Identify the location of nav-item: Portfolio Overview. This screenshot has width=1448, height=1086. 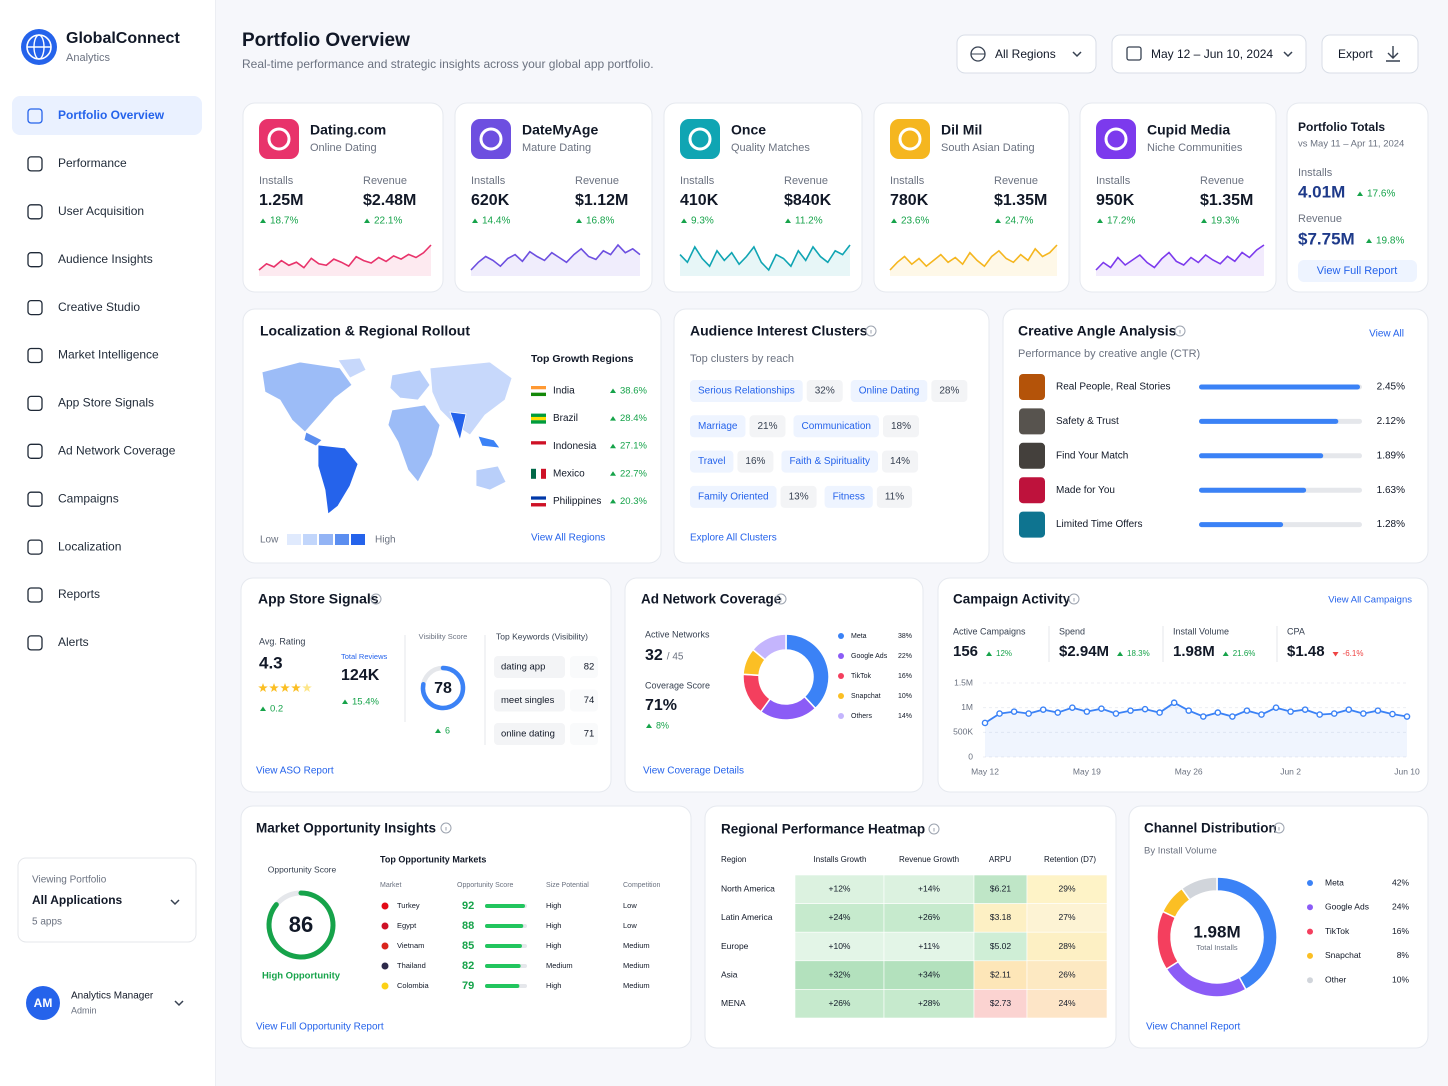
(111, 115).